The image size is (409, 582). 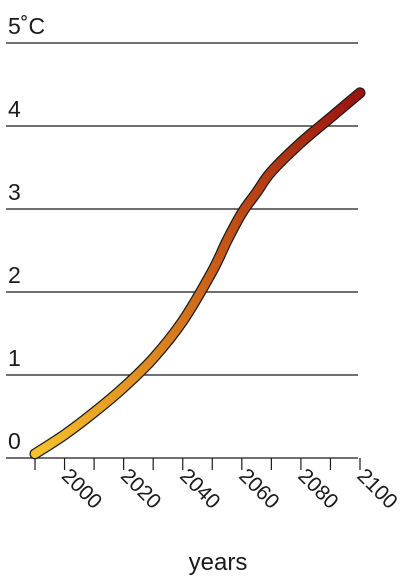 What do you see at coordinates (26, 26) in the screenshot?
I see `y-top-label: 5˚C` at bounding box center [26, 26].